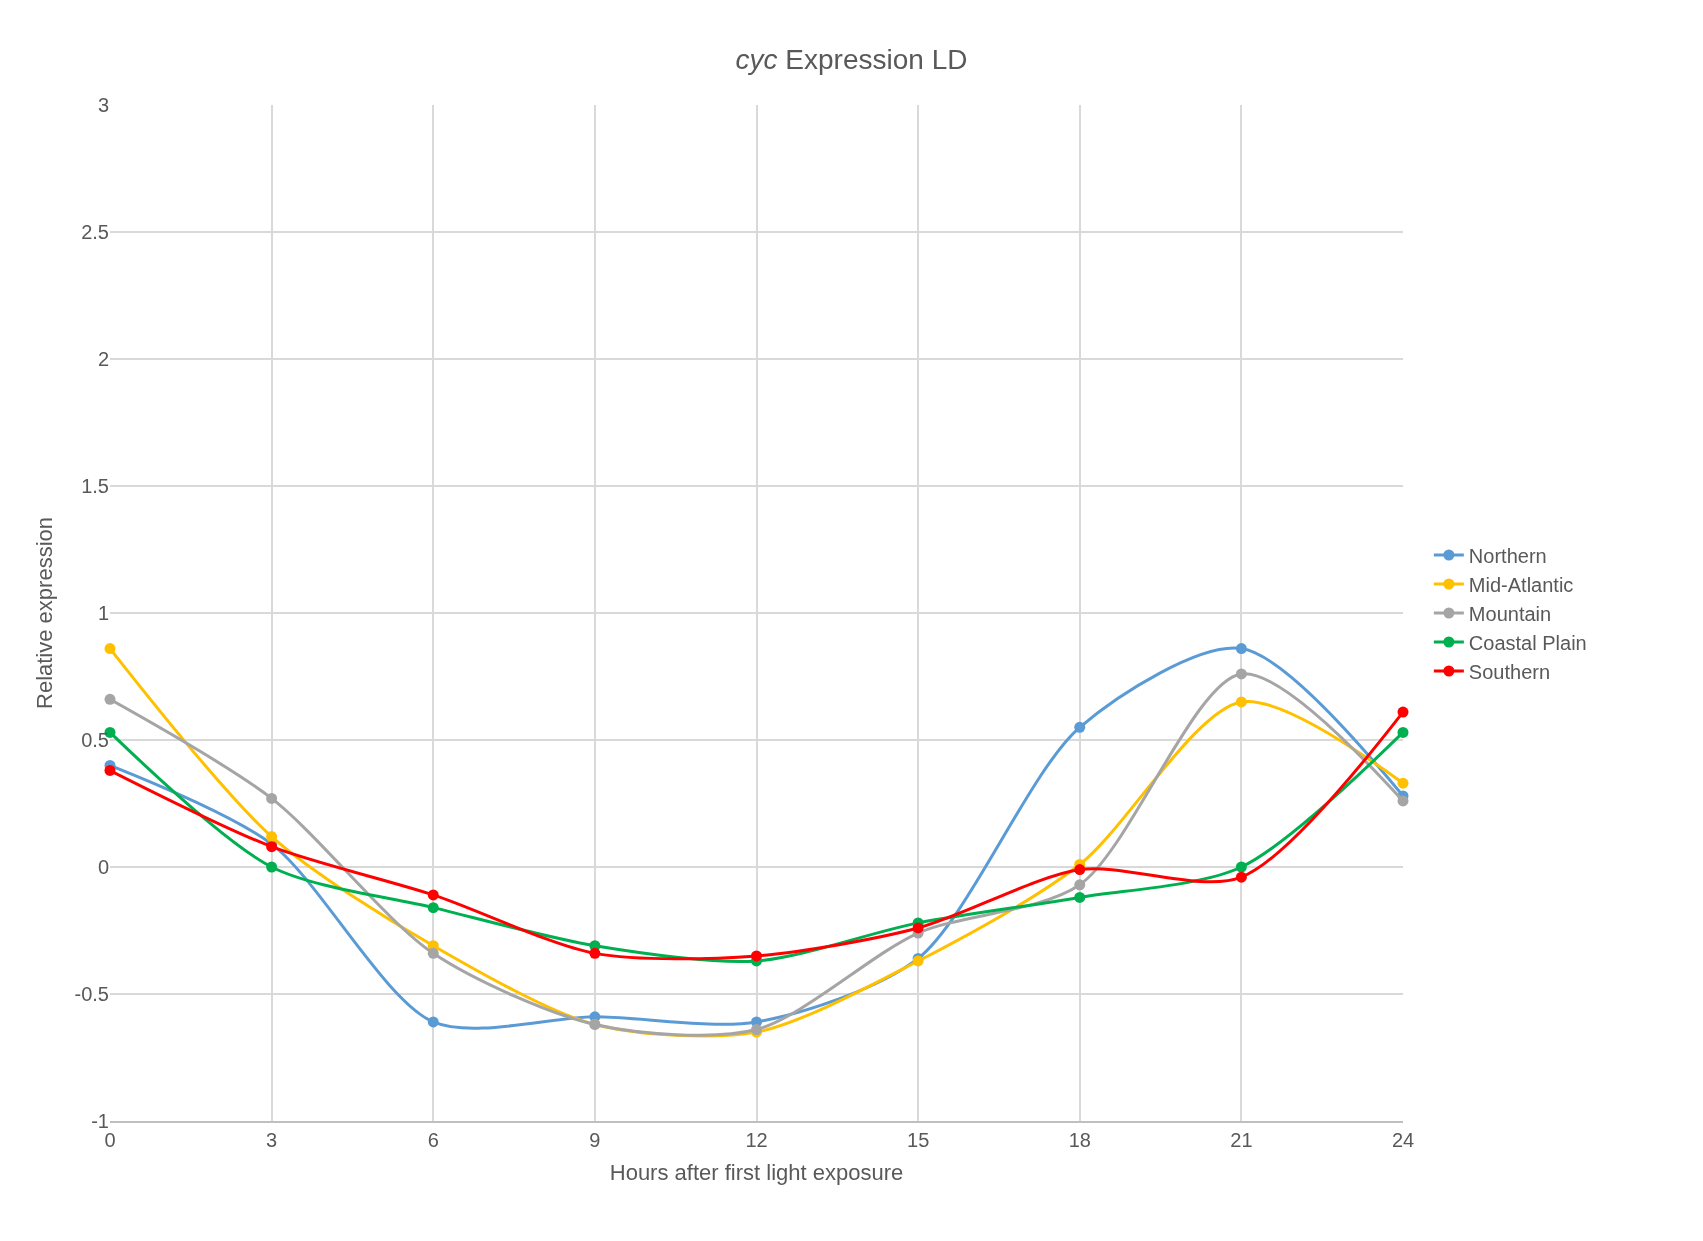 The image size is (1703, 1241). I want to click on x-tick-label: 3, so click(272, 1140).